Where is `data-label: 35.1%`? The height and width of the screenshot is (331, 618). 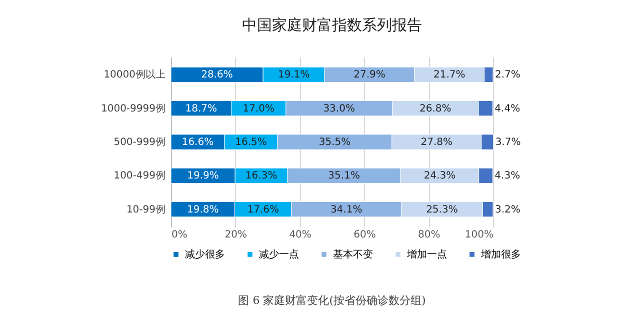
data-label: 35.1% is located at coordinates (344, 176).